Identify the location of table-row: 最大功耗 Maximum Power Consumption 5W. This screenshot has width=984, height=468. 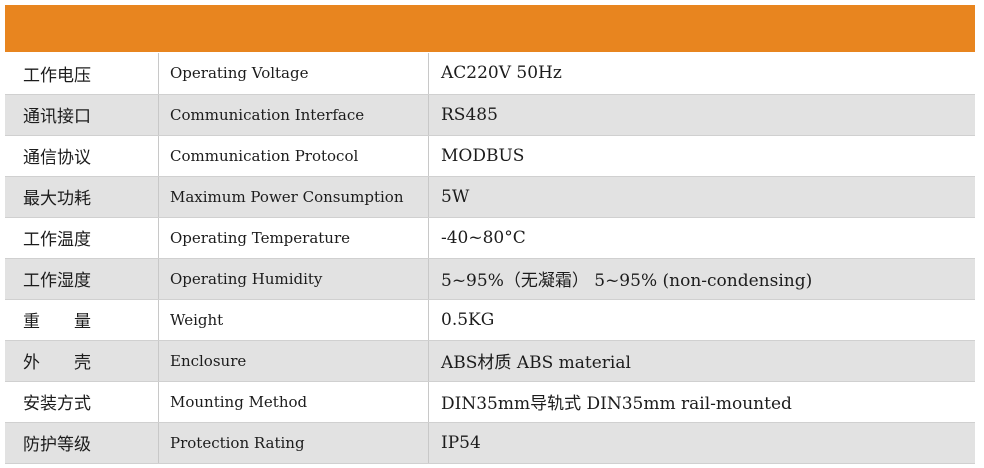
(490, 197).